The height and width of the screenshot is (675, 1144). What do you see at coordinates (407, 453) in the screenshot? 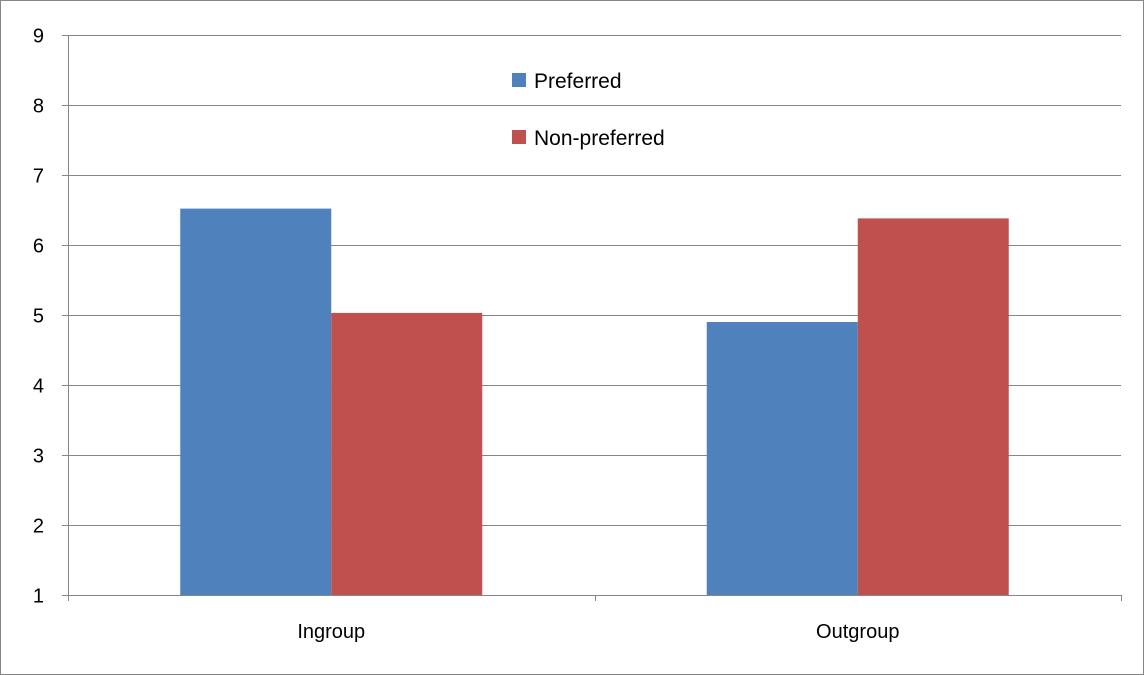
I see `bar-non-preferred-ingroup` at bounding box center [407, 453].